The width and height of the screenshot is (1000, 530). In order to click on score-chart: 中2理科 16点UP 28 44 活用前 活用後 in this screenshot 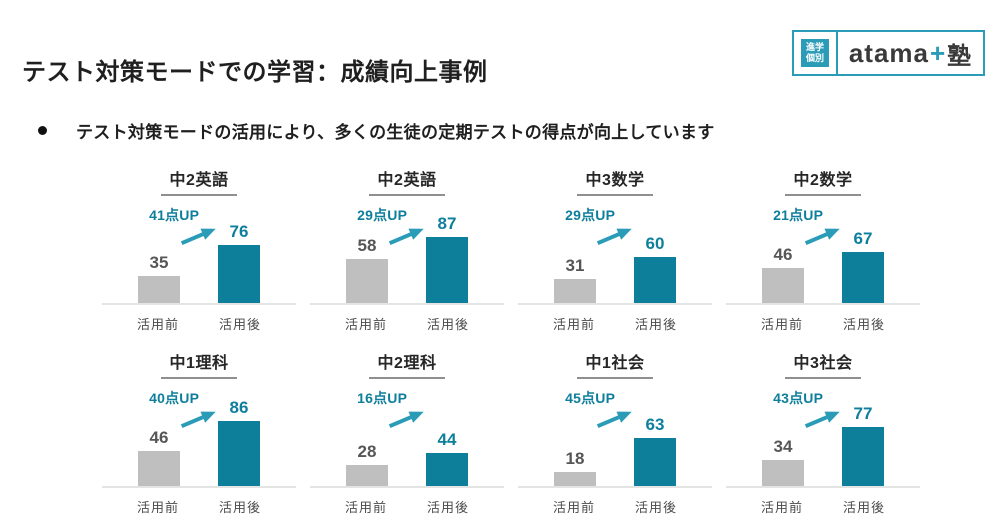, I will do `click(407, 432)`.